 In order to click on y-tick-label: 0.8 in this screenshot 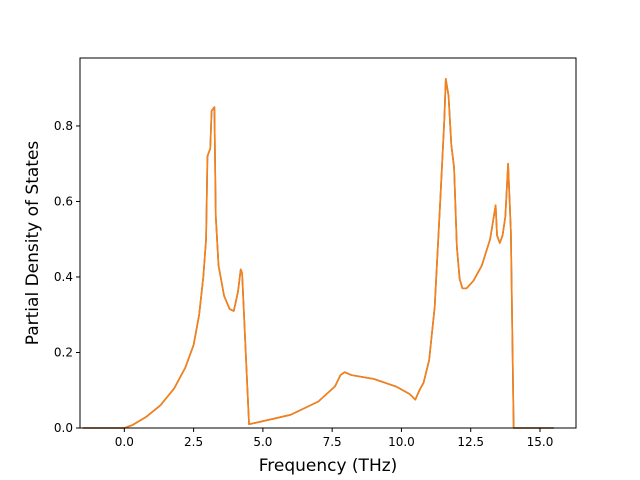, I will do `click(63, 126)`.